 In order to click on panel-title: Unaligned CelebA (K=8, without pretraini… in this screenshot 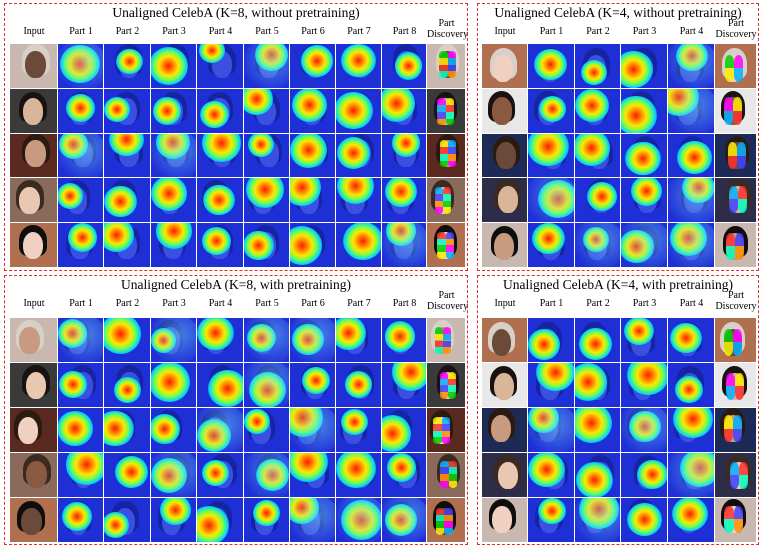, I will do `click(236, 12)`.